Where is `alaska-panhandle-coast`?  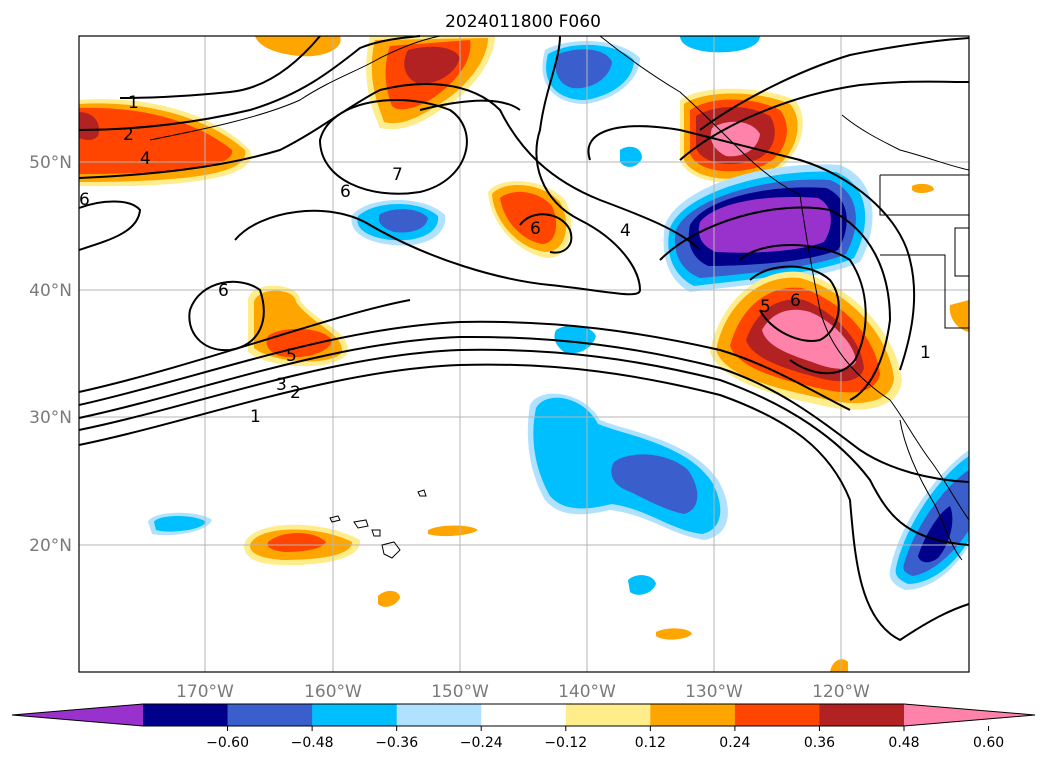 alaska-panhandle-coast is located at coordinates (700, 115).